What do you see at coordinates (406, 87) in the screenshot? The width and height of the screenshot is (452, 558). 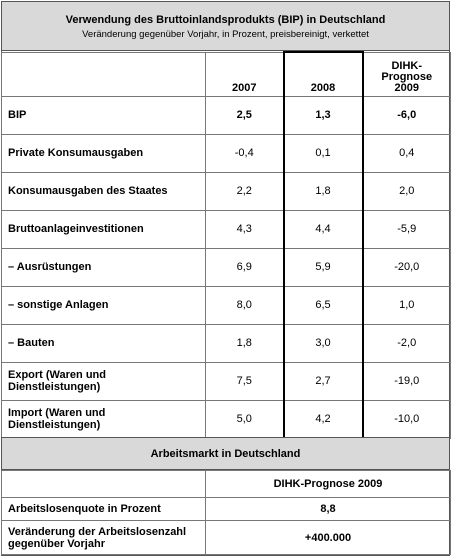 I see `forecast-header-line3: 2009` at bounding box center [406, 87].